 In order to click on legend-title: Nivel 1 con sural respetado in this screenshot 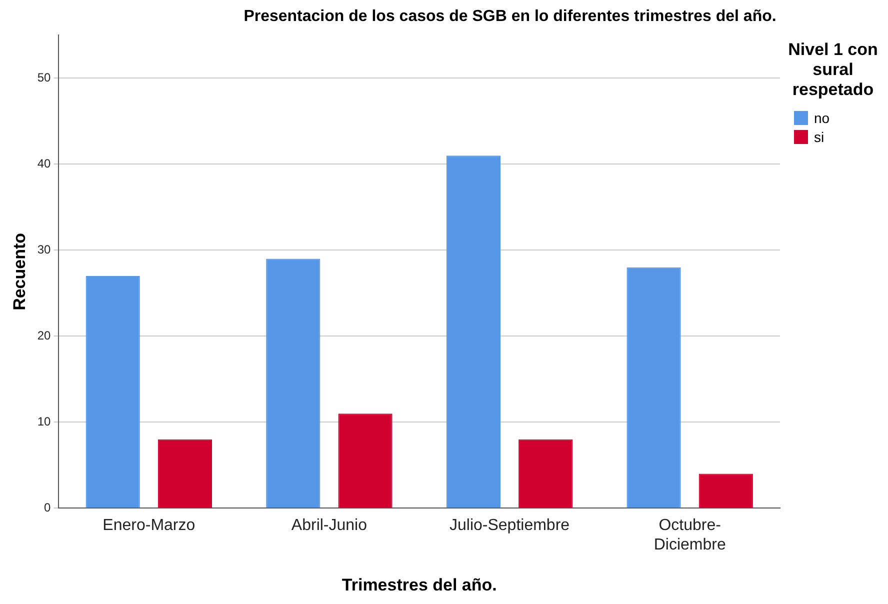, I will do `click(833, 70)`.